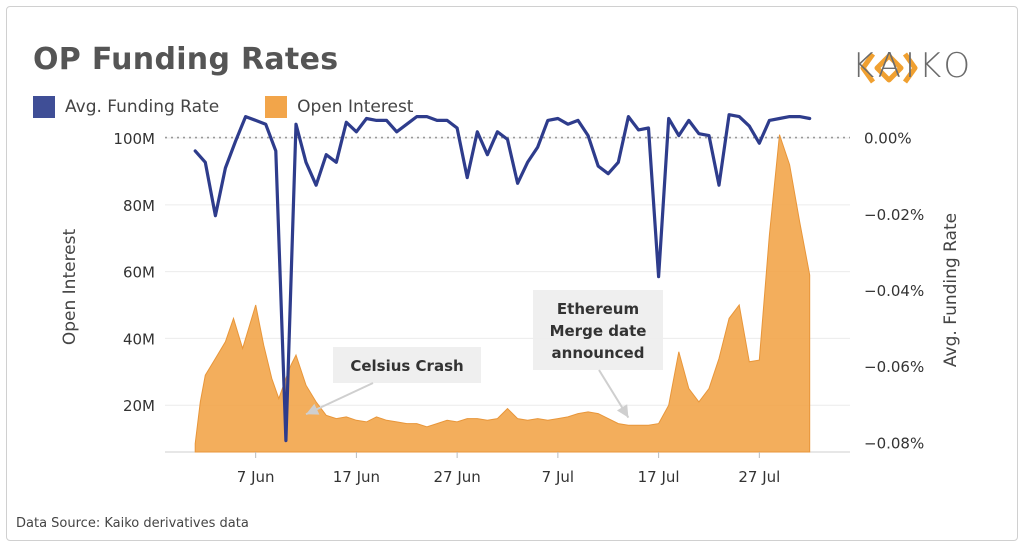 The width and height of the screenshot is (1024, 551). I want to click on legend-item-funding-rate: Avg. Funding Rate, so click(126, 107).